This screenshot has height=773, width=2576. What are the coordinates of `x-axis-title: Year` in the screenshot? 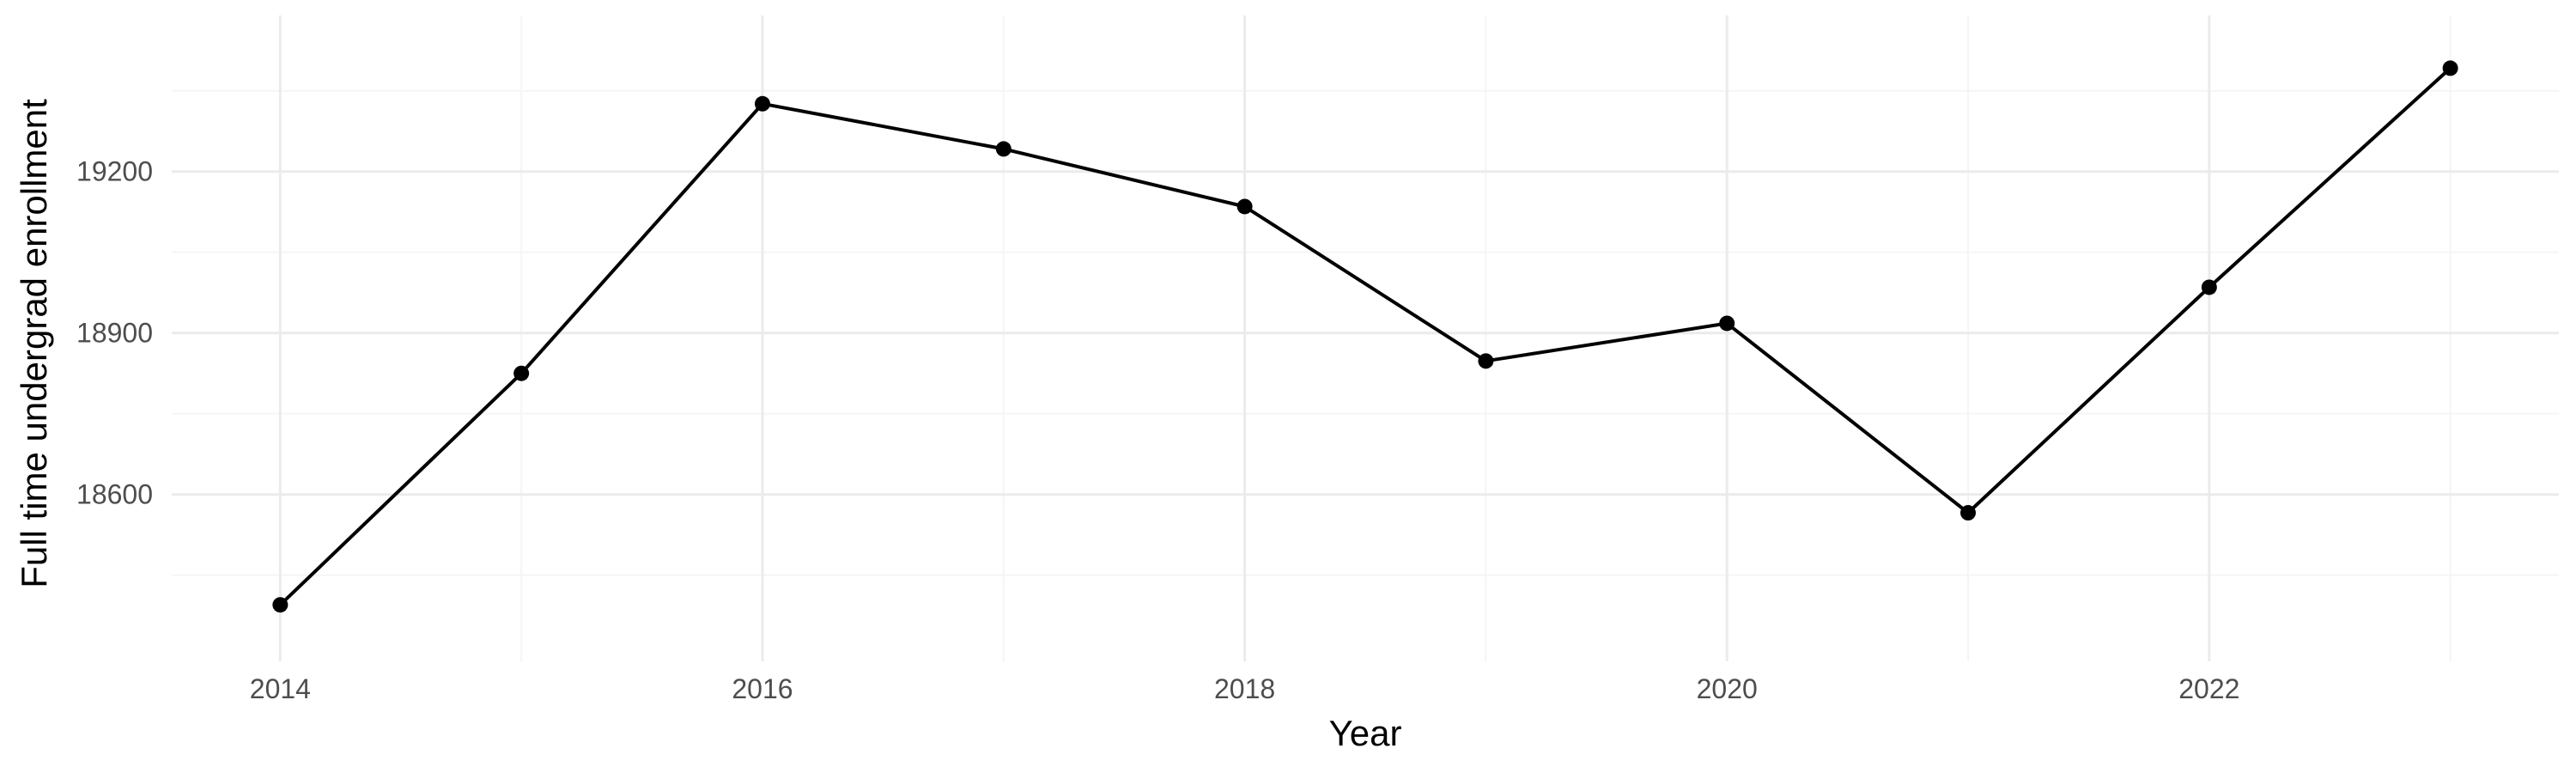 It's located at (1365, 733).